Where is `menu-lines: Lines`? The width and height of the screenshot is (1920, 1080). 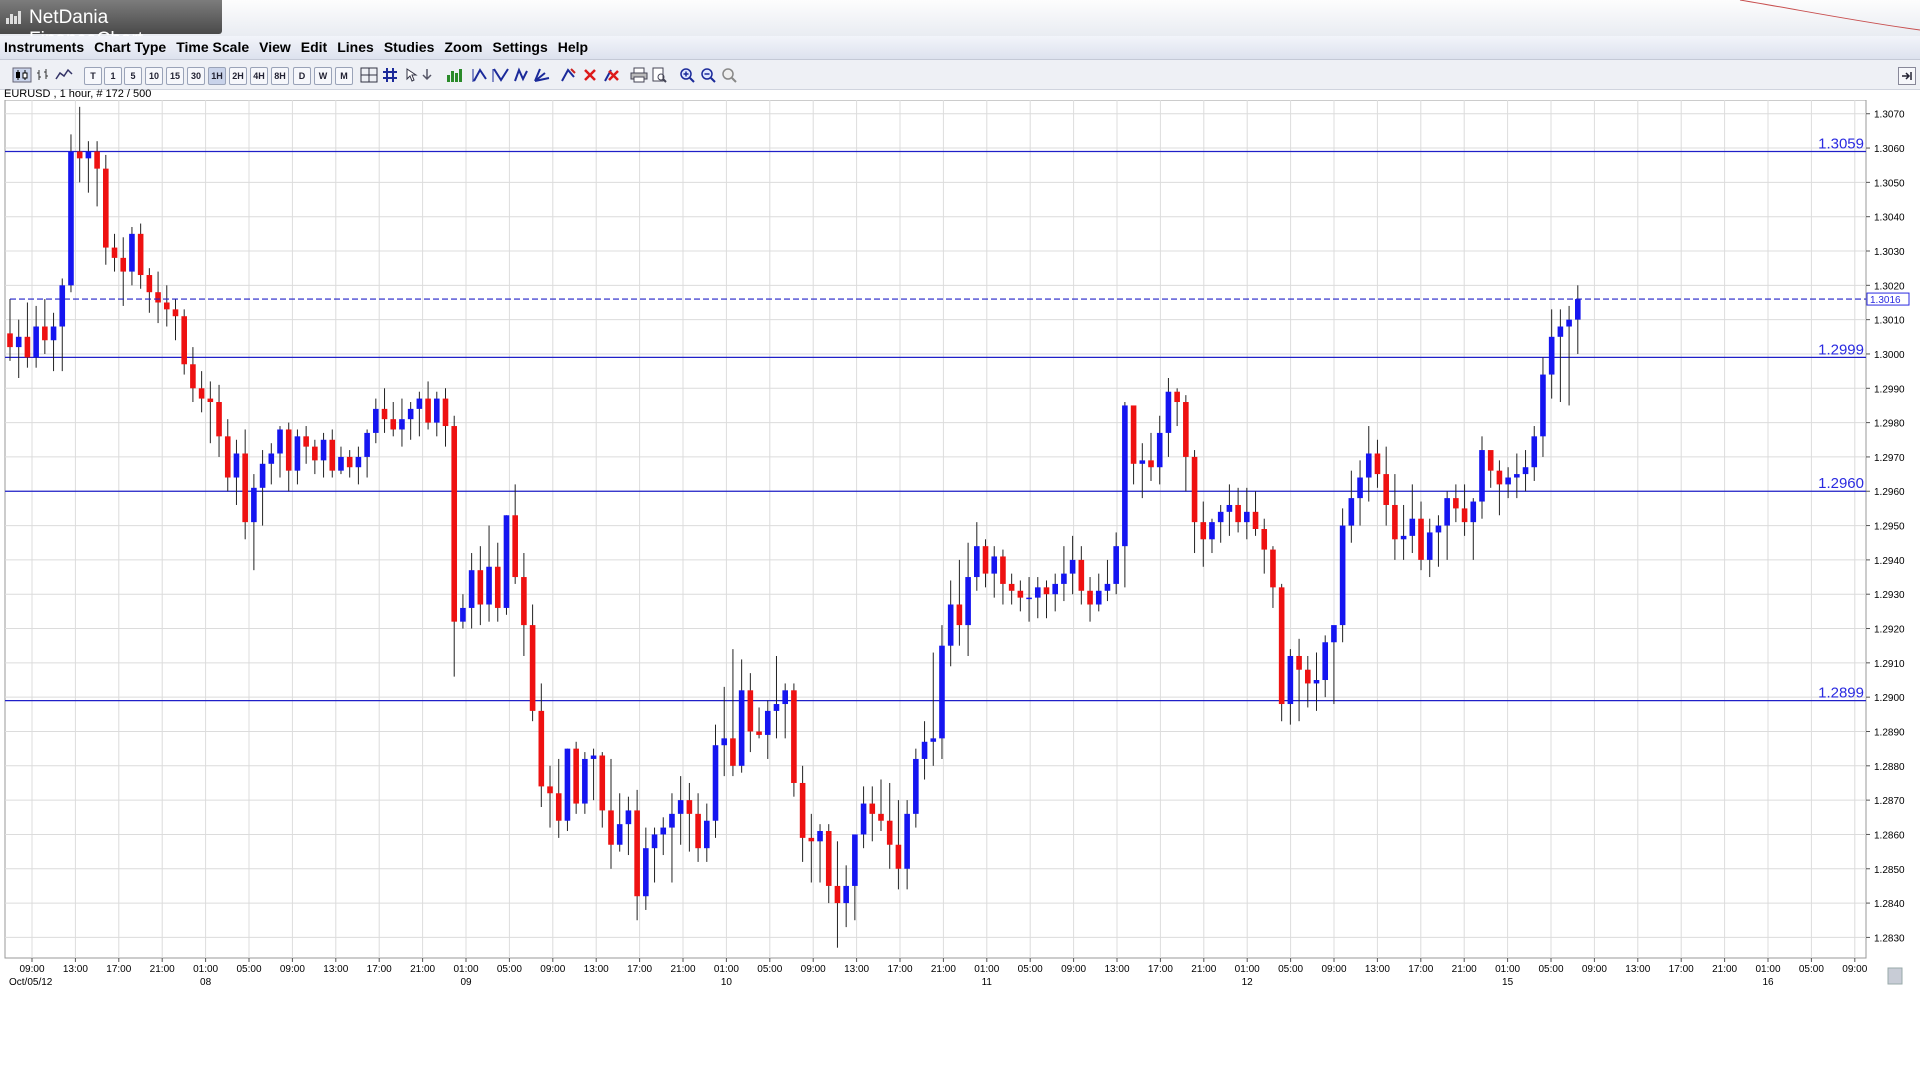
menu-lines: Lines is located at coordinates (355, 47).